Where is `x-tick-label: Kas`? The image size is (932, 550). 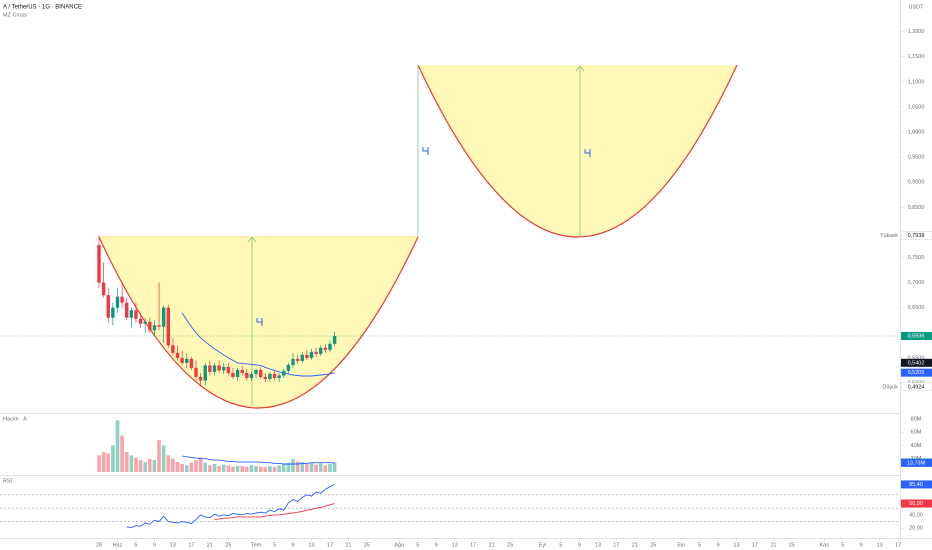
x-tick-label: Kas is located at coordinates (825, 545).